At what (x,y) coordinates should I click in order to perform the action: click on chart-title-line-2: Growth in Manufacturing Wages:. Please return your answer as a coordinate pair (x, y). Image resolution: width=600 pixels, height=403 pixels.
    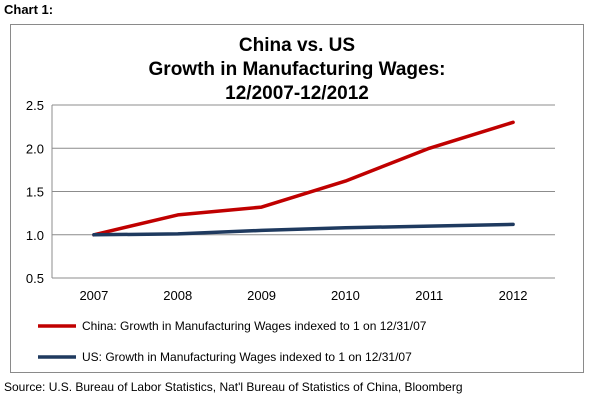
    Looking at the image, I should click on (297, 69).